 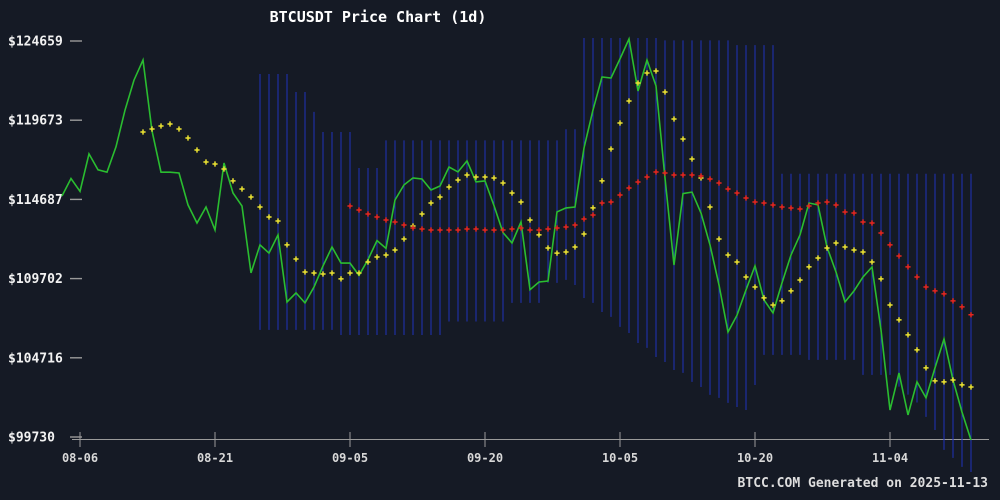 What do you see at coordinates (620, 458) in the screenshot?
I see `x-tick-label: 10-05` at bounding box center [620, 458].